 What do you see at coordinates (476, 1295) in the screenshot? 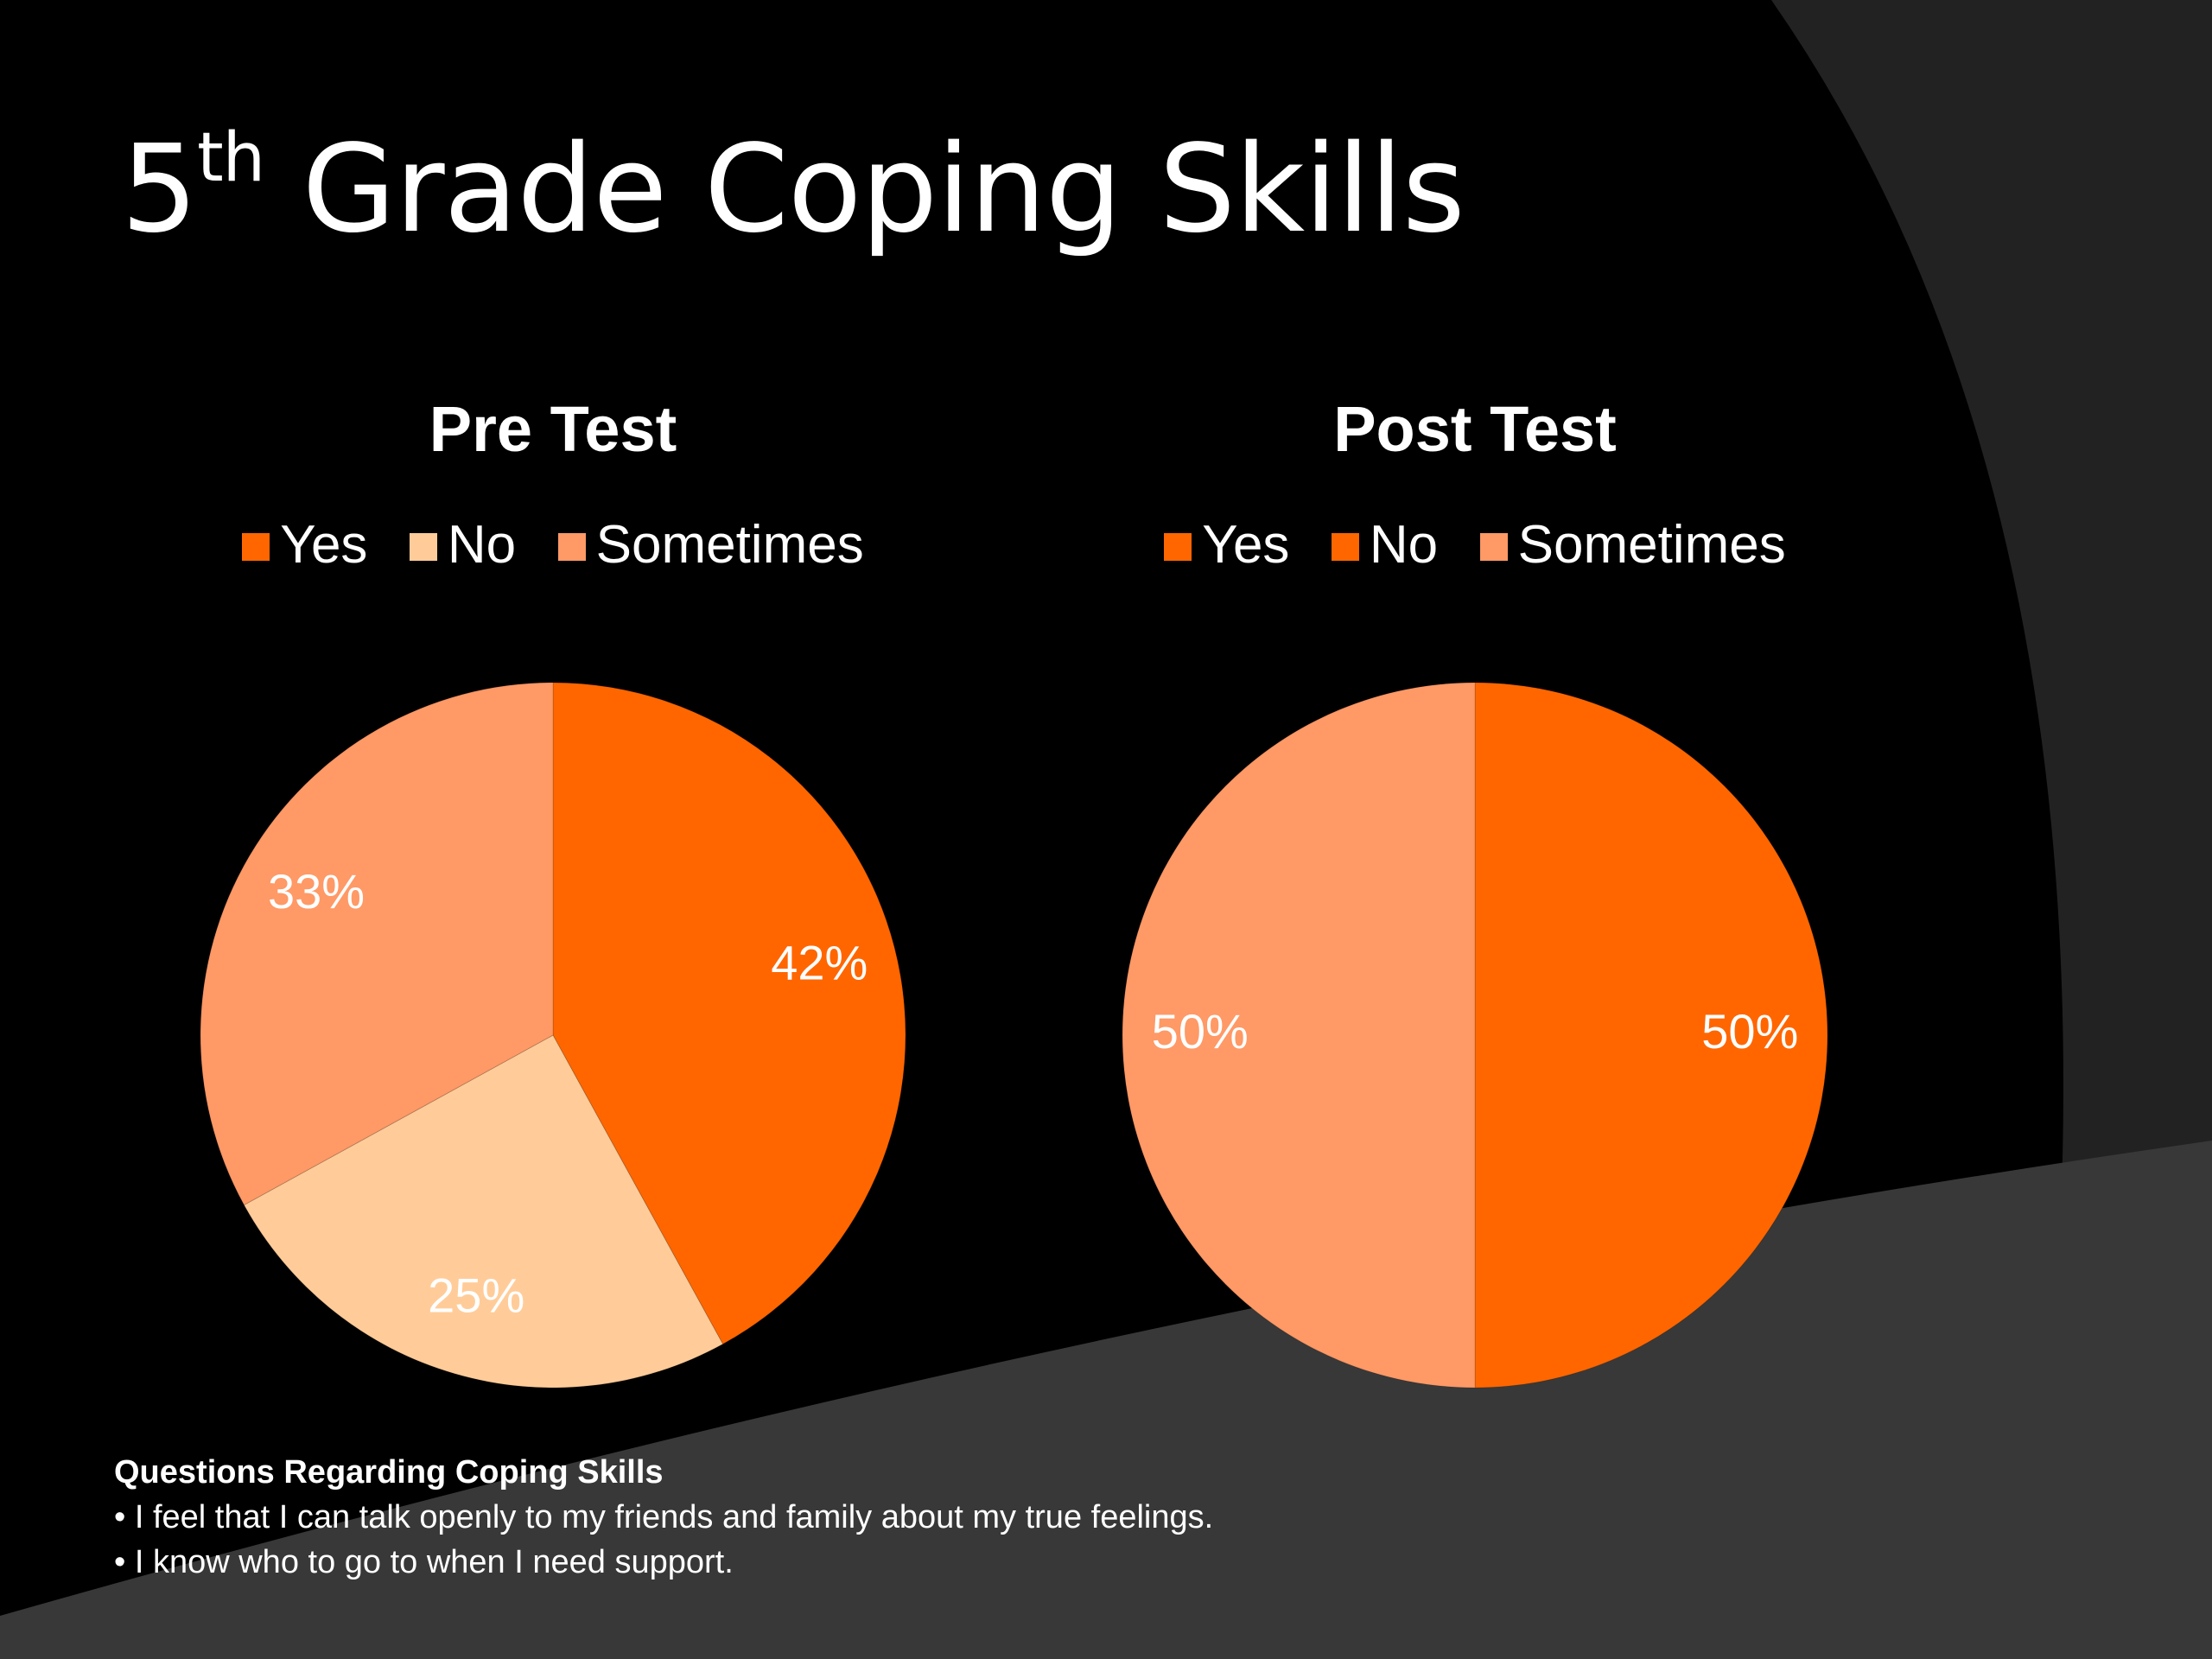
I see `pre-test-data-label-no: 25%` at bounding box center [476, 1295].